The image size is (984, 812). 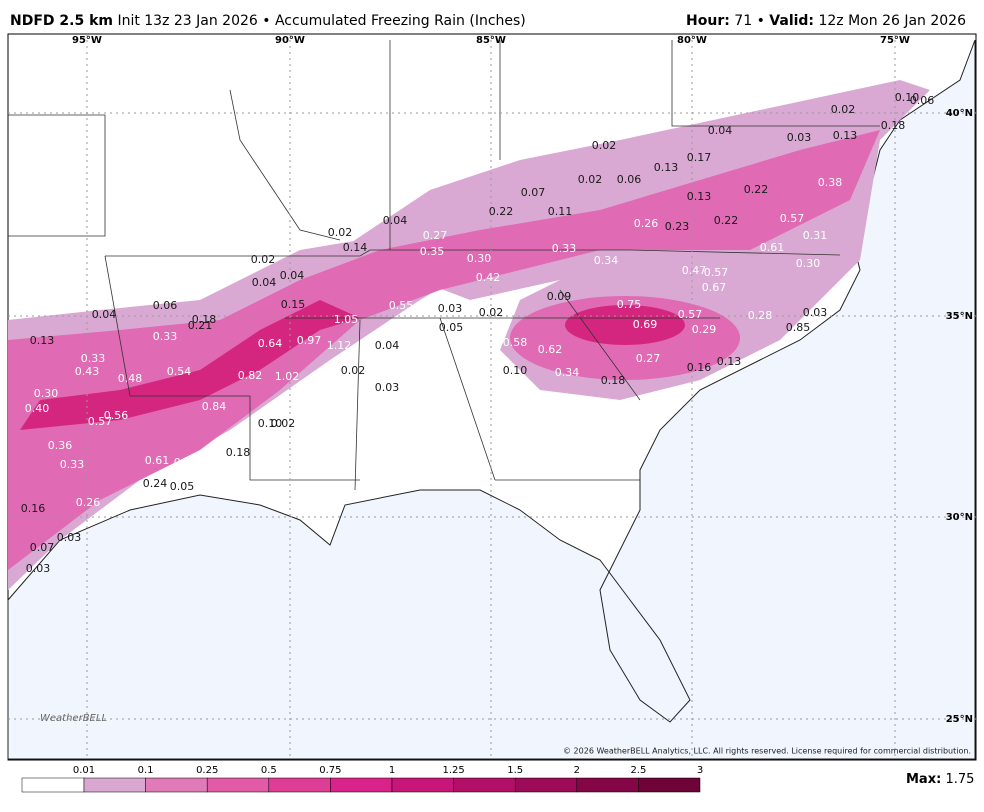 I want to click on amount-label: 0.67, so click(x=714, y=287).